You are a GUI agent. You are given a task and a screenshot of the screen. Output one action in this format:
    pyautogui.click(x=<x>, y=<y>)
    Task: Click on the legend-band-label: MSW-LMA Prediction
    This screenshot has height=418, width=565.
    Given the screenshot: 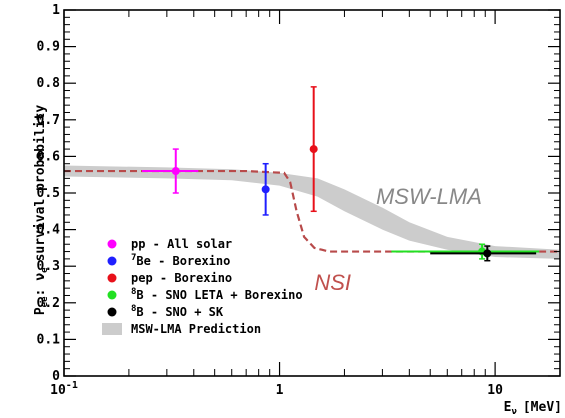 What is the action you would take?
    pyautogui.click(x=196, y=329)
    